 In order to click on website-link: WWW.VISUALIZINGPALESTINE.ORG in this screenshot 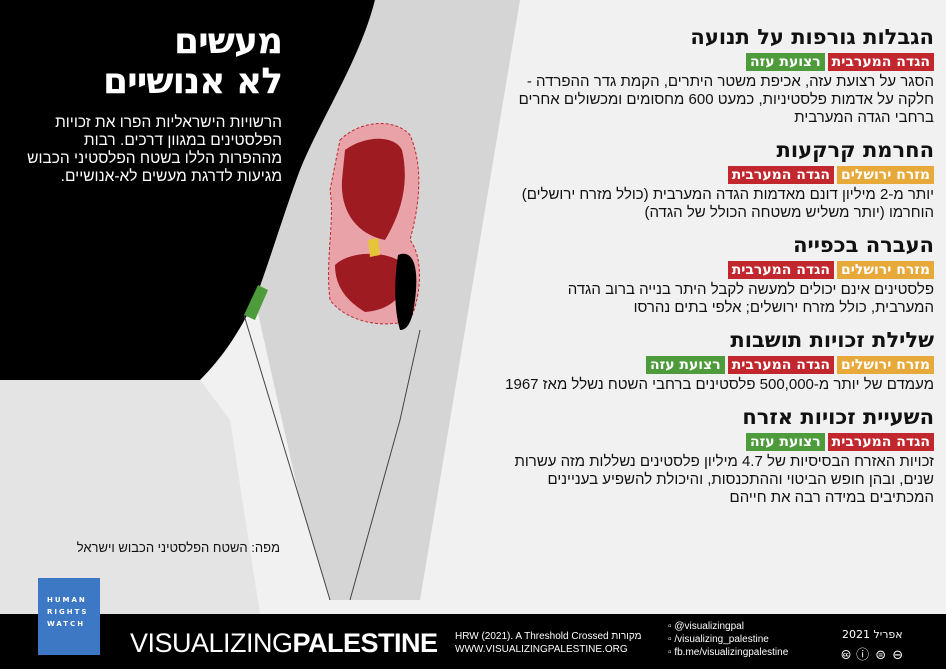, I will do `click(541, 649)`.